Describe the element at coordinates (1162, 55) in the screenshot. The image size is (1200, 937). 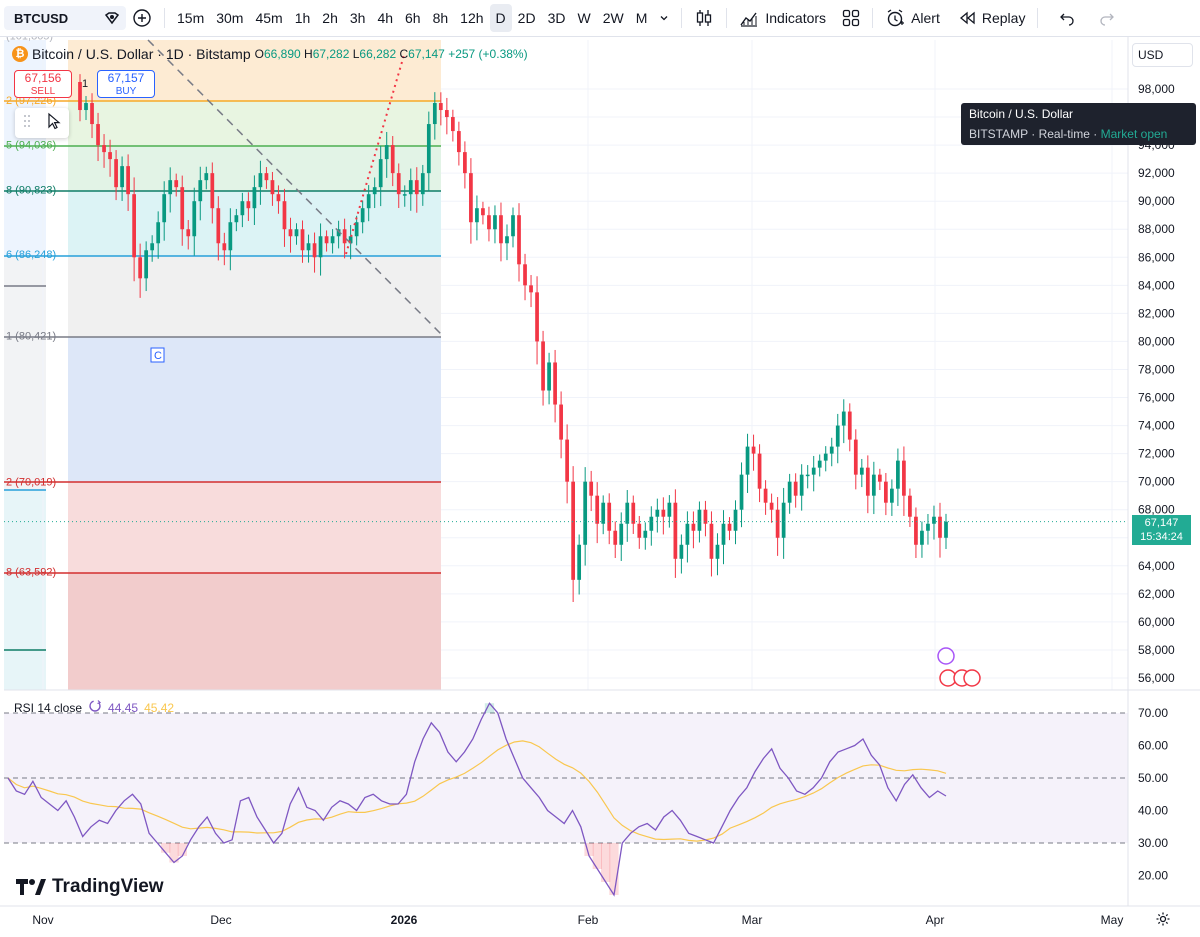
I see `currency-selector: USD` at that location.